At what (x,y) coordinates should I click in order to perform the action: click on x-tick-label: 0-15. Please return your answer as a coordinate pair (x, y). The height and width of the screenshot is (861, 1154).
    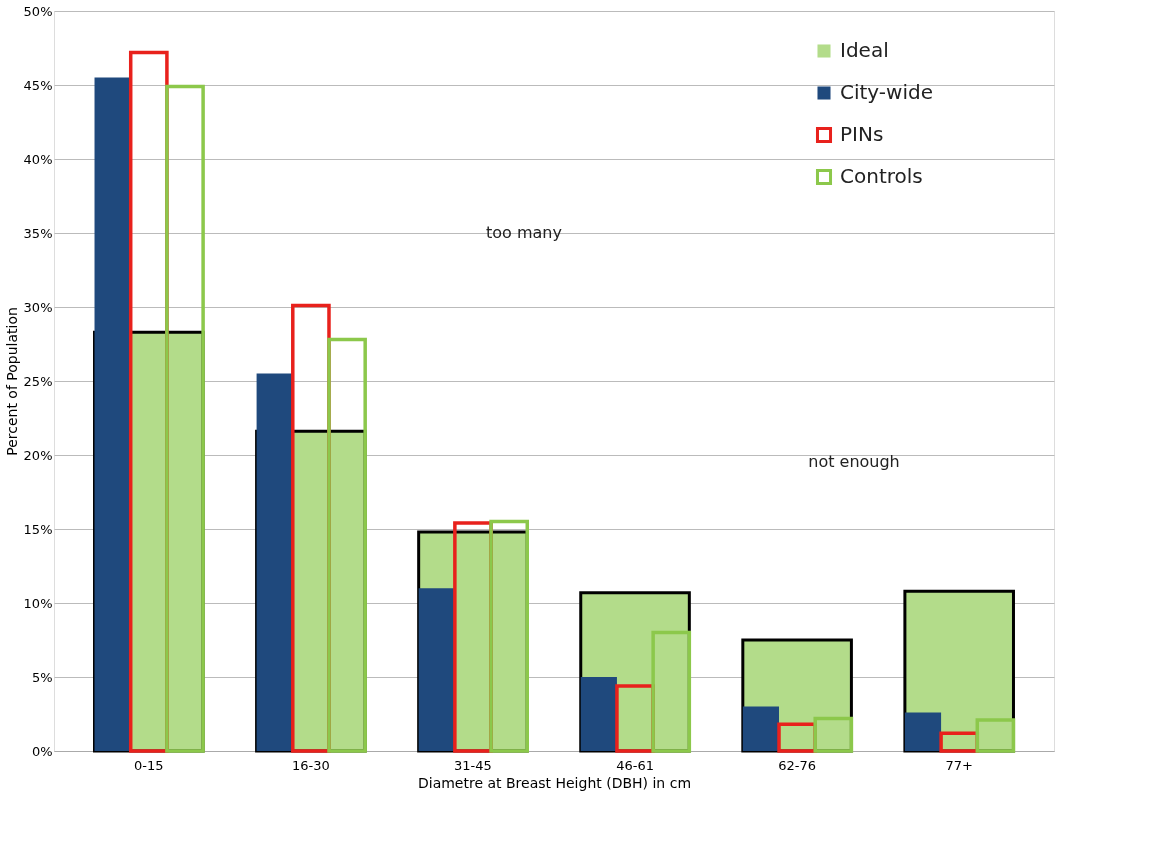
    Looking at the image, I should click on (149, 765).